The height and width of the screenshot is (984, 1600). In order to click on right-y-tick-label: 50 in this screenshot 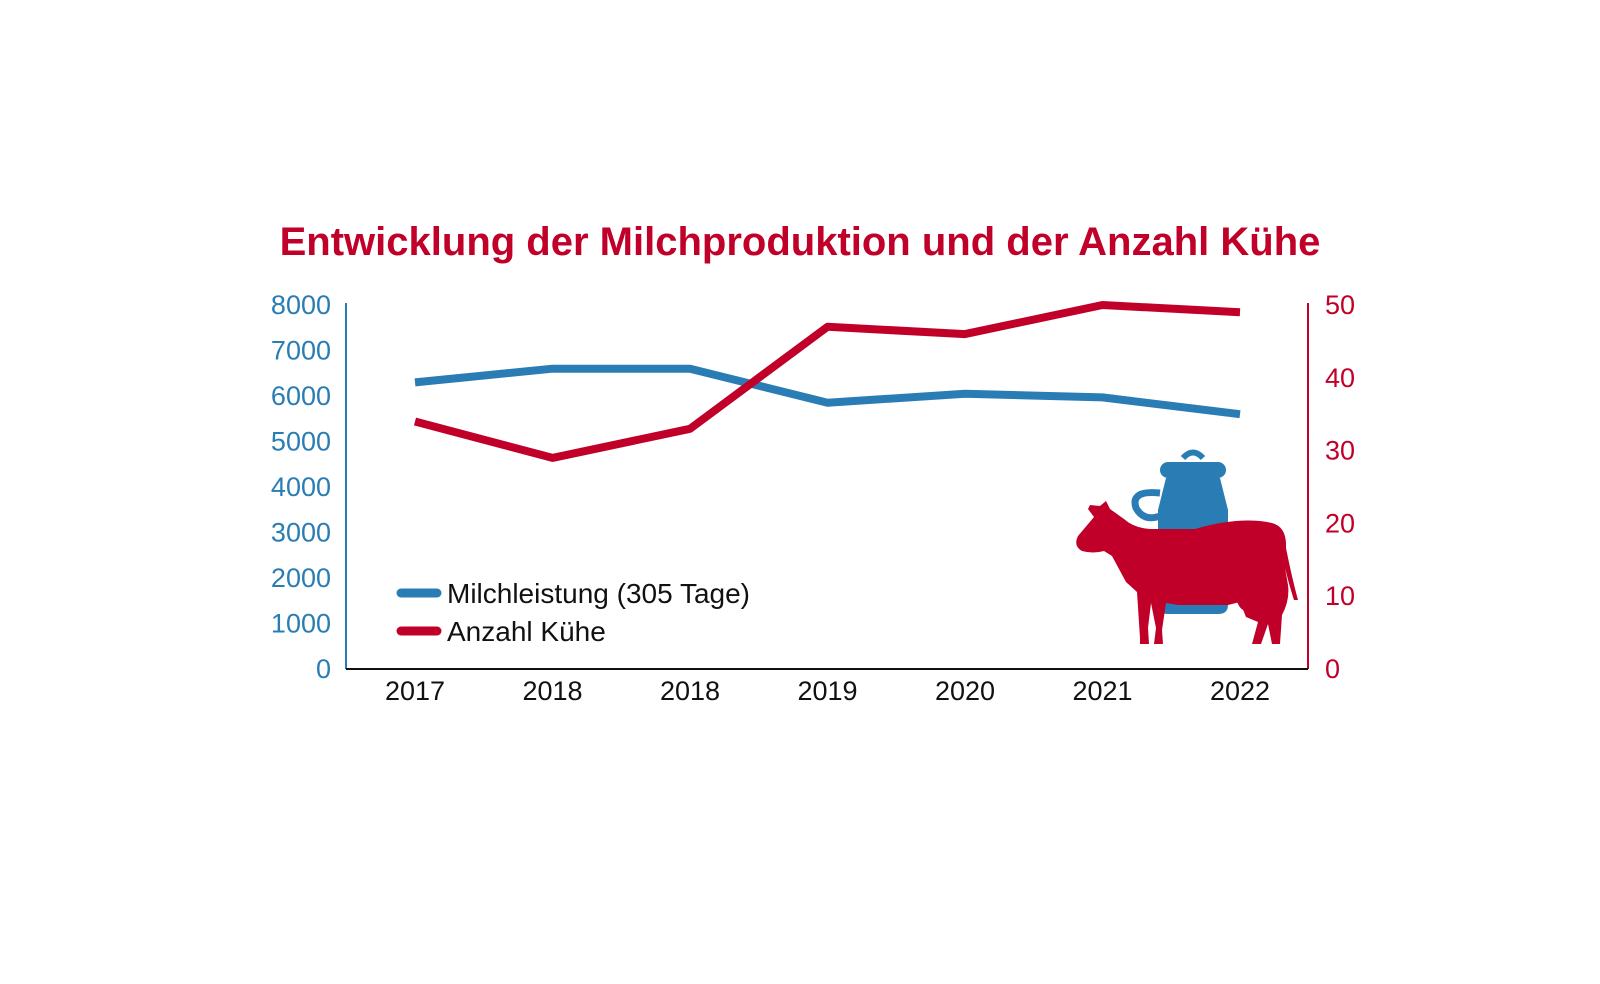, I will do `click(1340, 305)`.